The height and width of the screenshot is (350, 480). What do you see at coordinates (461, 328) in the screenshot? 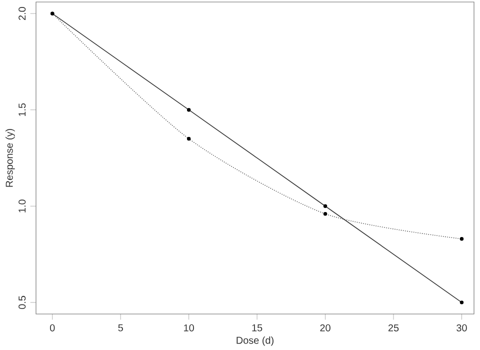
I see `x-tick-label: 30` at bounding box center [461, 328].